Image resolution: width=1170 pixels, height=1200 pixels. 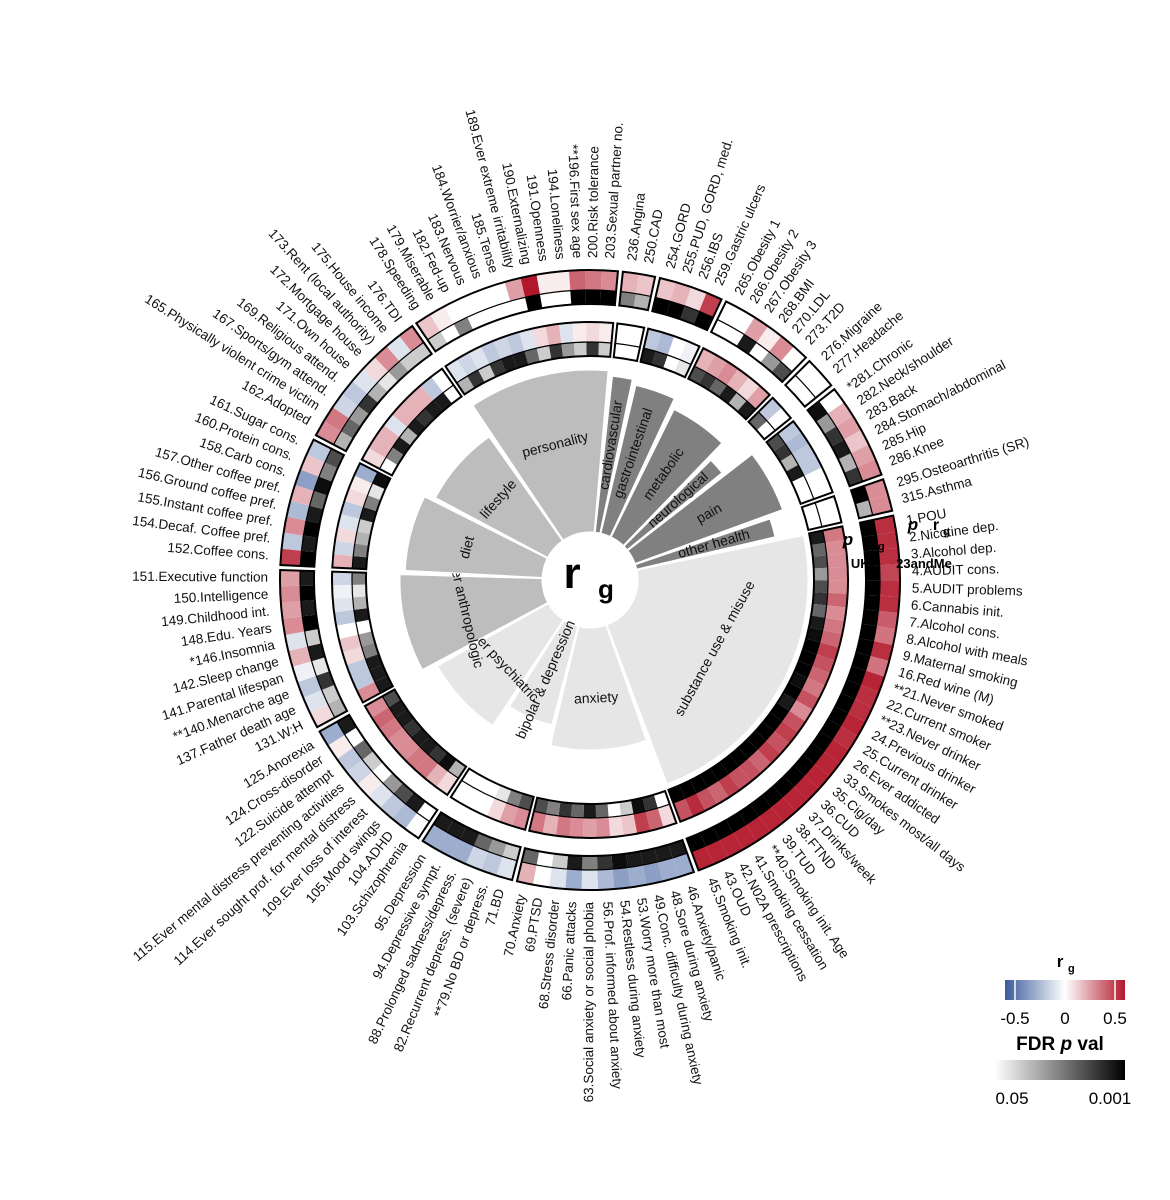 What do you see at coordinates (1011, 1098) in the screenshot?
I see `legend-p-tick-label: 0.05` at bounding box center [1011, 1098].